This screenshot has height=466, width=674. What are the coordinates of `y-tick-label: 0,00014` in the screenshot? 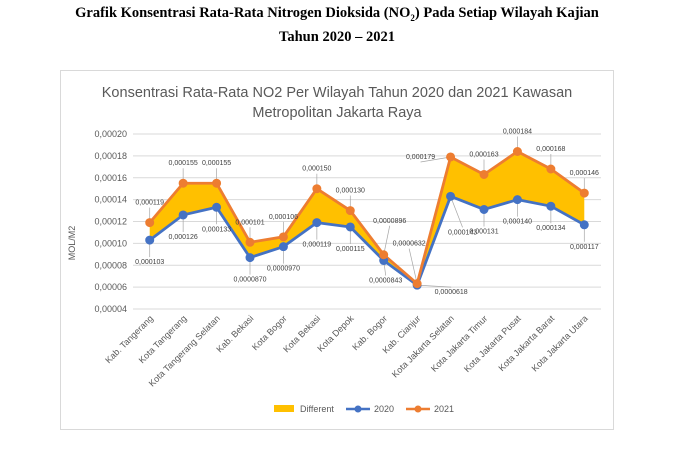 It's located at (110, 200).